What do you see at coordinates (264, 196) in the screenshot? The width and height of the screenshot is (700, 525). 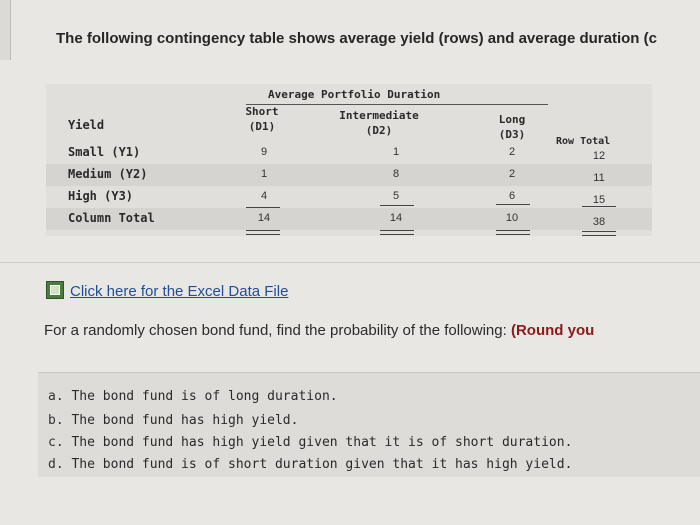 I see `table-cell: 4` at bounding box center [264, 196].